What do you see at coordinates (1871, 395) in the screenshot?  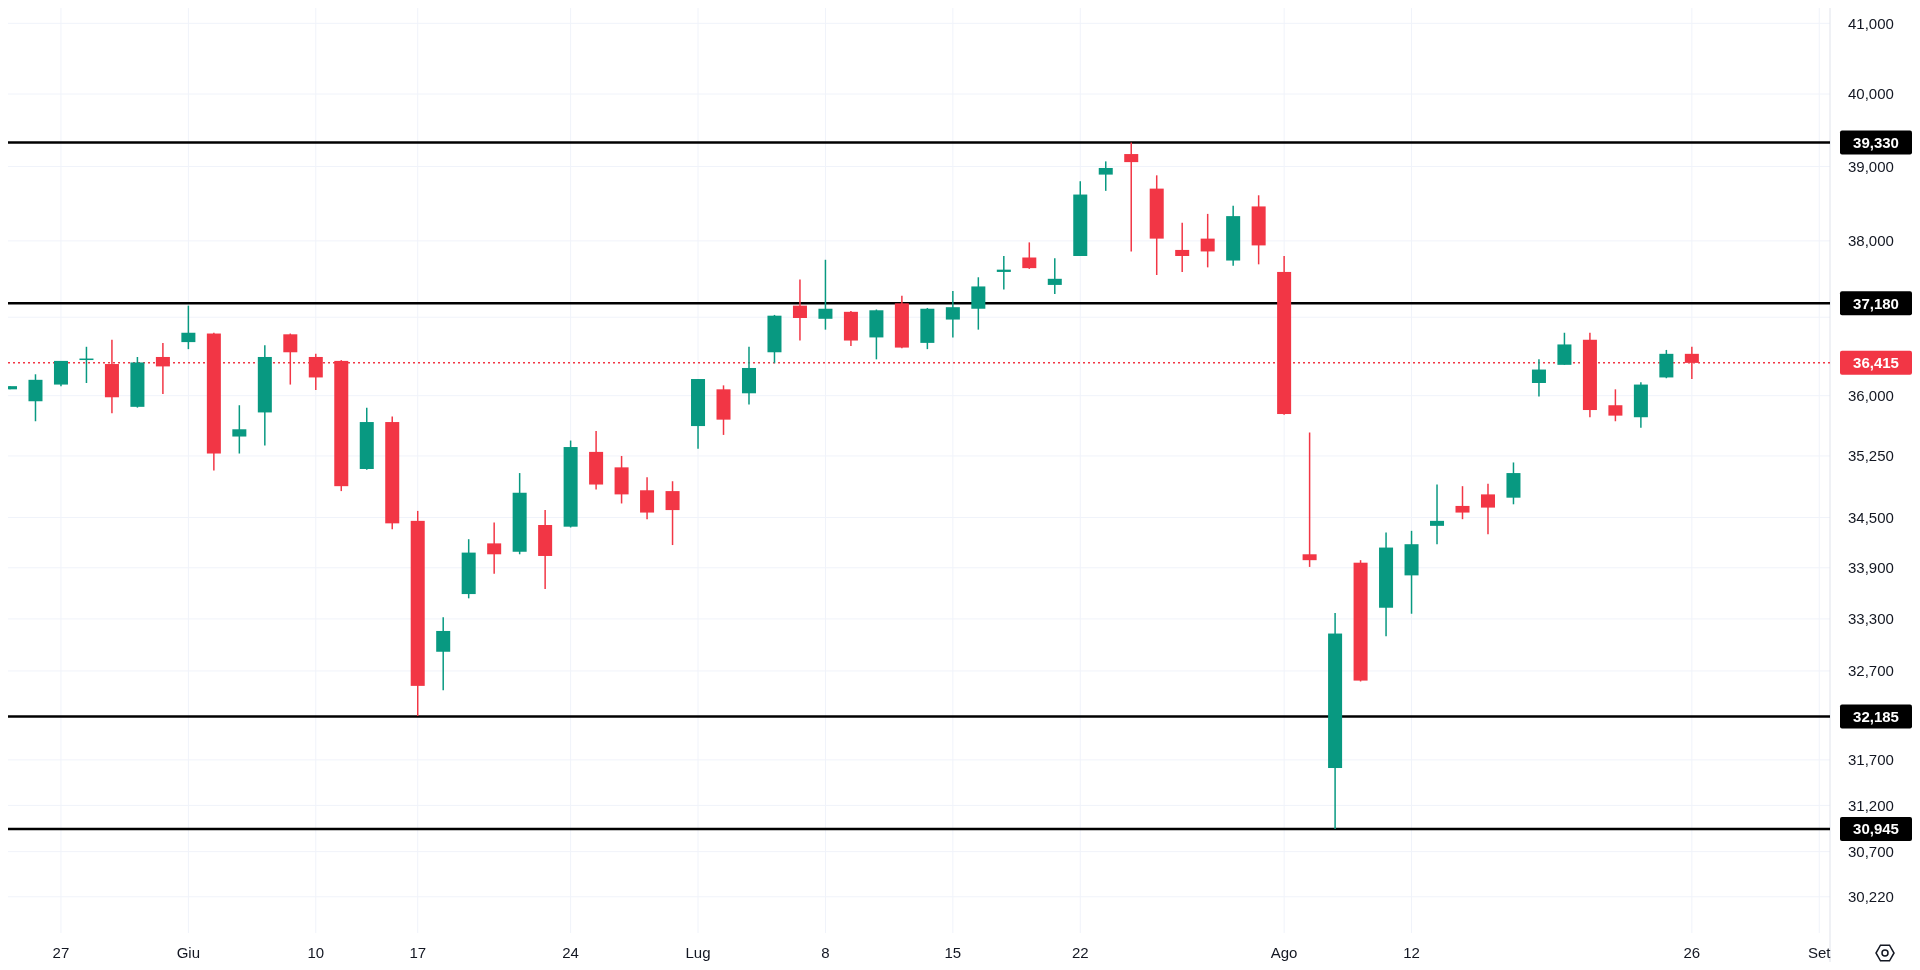 I see `y-tick-label: 36,000` at bounding box center [1871, 395].